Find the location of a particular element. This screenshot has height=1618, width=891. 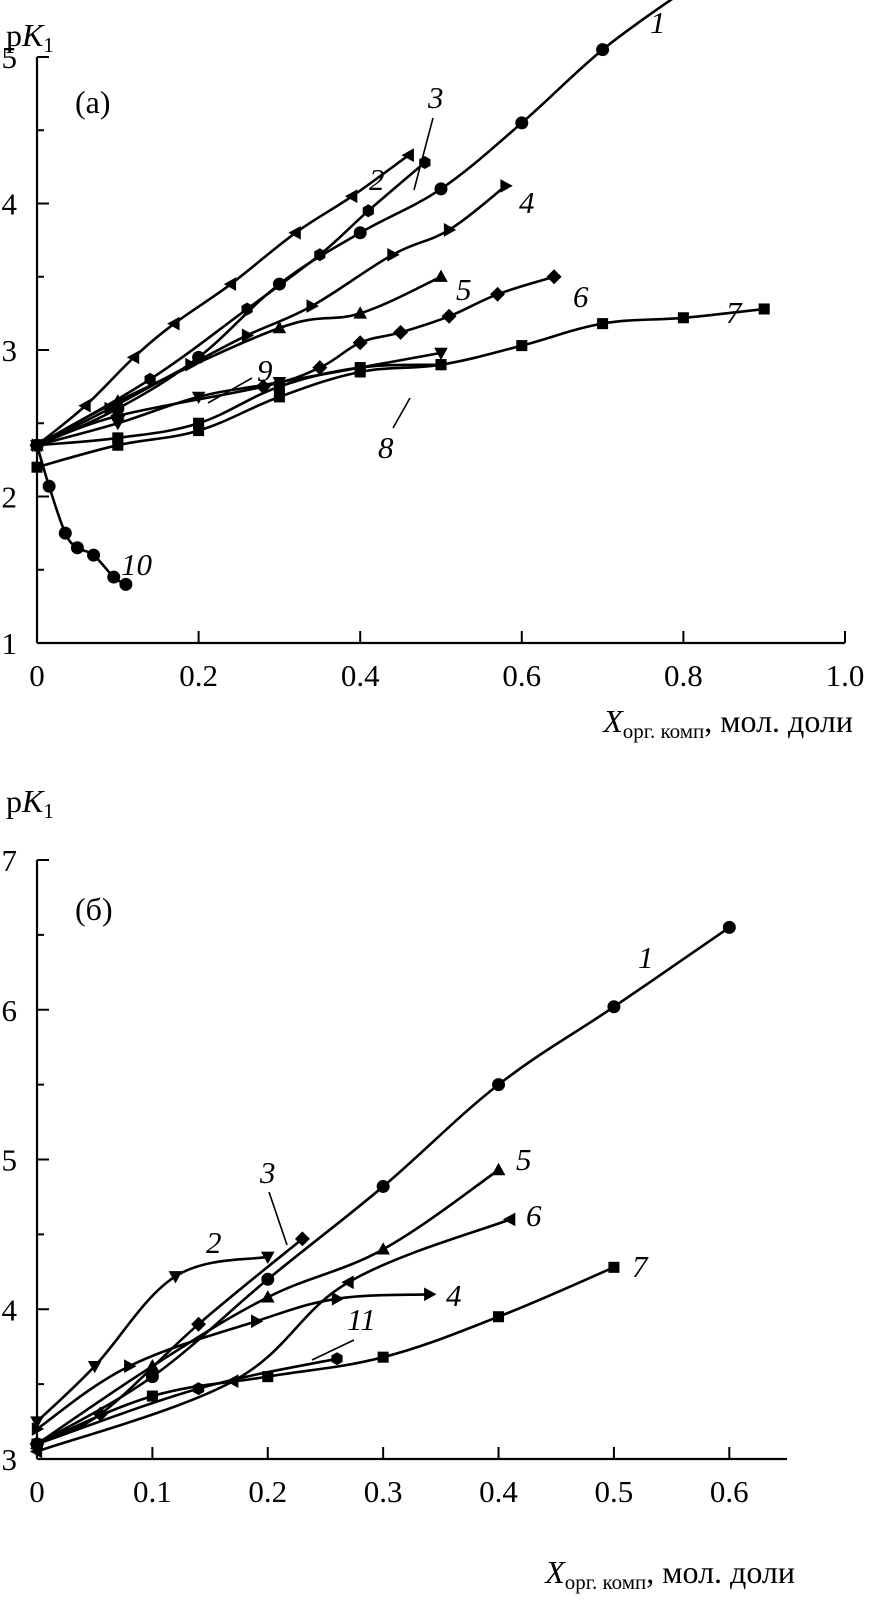

series-6: 6 is located at coordinates (309, 361).